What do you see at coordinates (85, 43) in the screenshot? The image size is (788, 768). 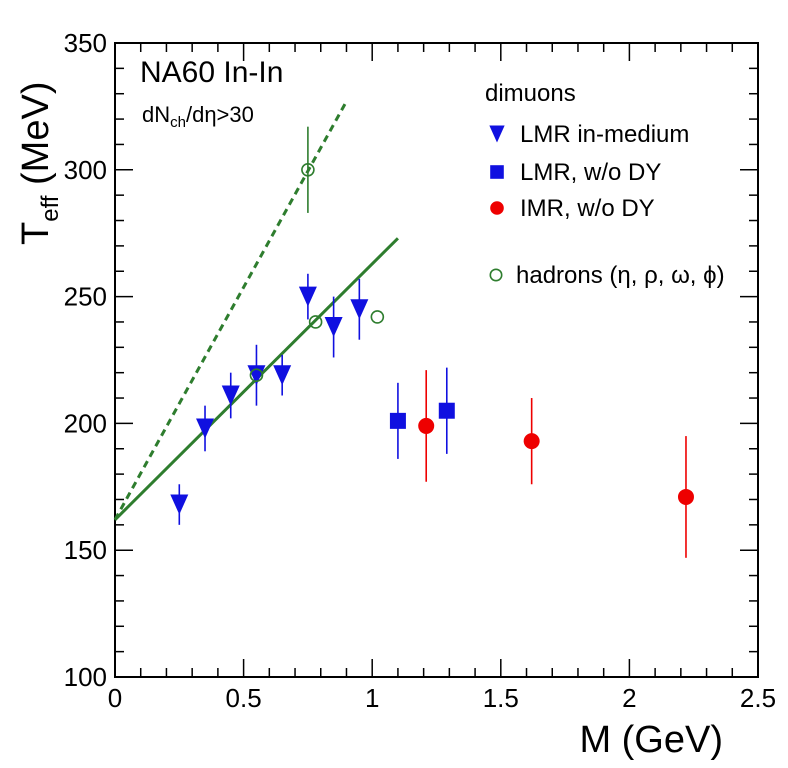 I see `y-tick-label: 350` at bounding box center [85, 43].